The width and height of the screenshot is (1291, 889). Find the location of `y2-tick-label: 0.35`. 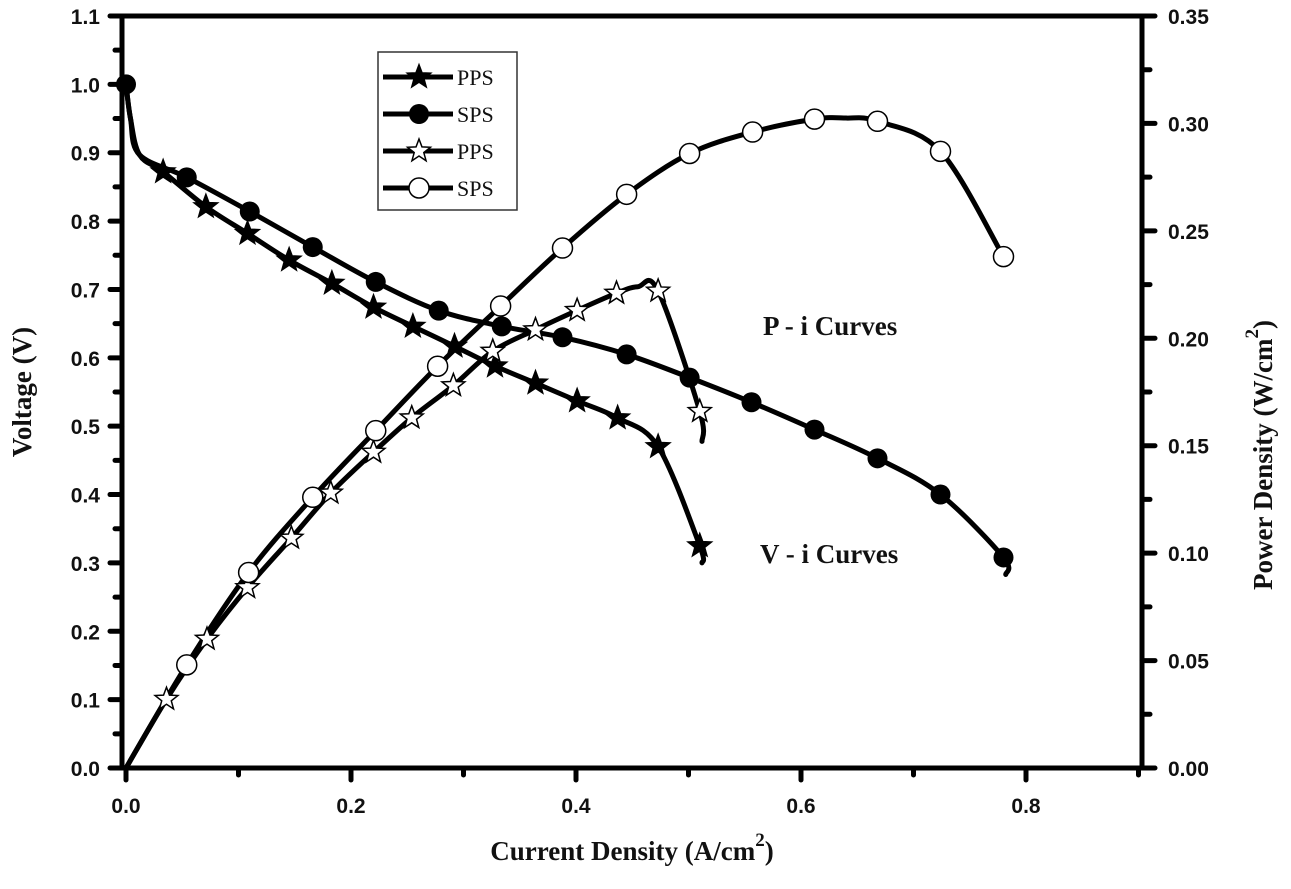

y2-tick-label: 0.35 is located at coordinates (1188, 17).